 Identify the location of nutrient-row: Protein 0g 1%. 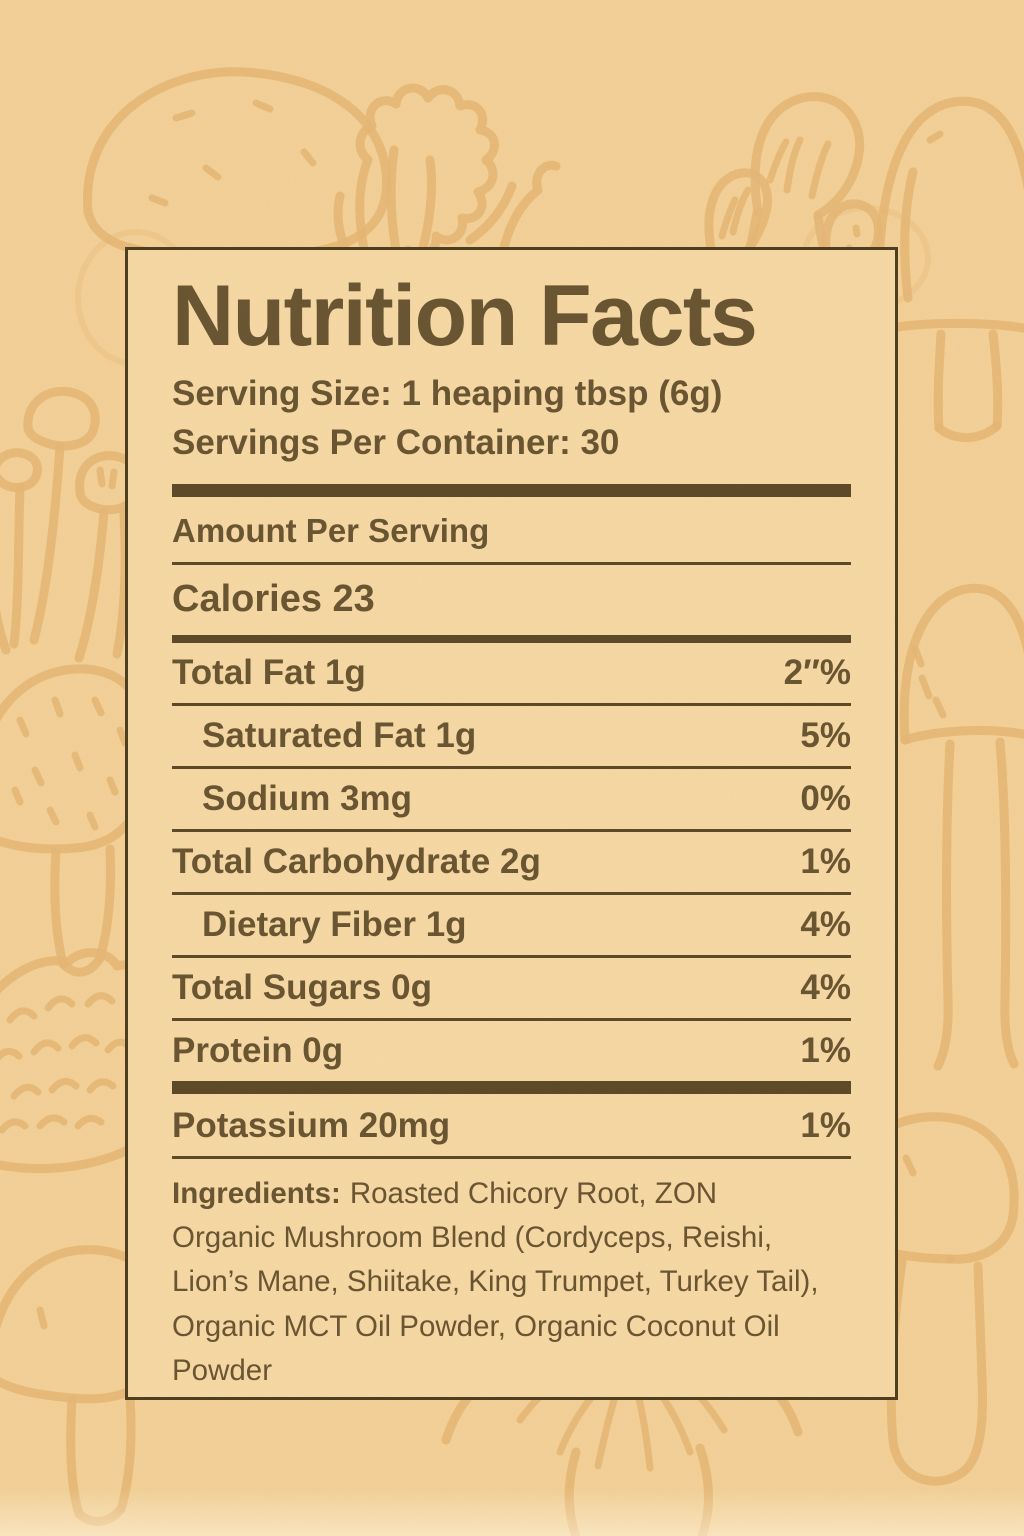
(511, 1049).